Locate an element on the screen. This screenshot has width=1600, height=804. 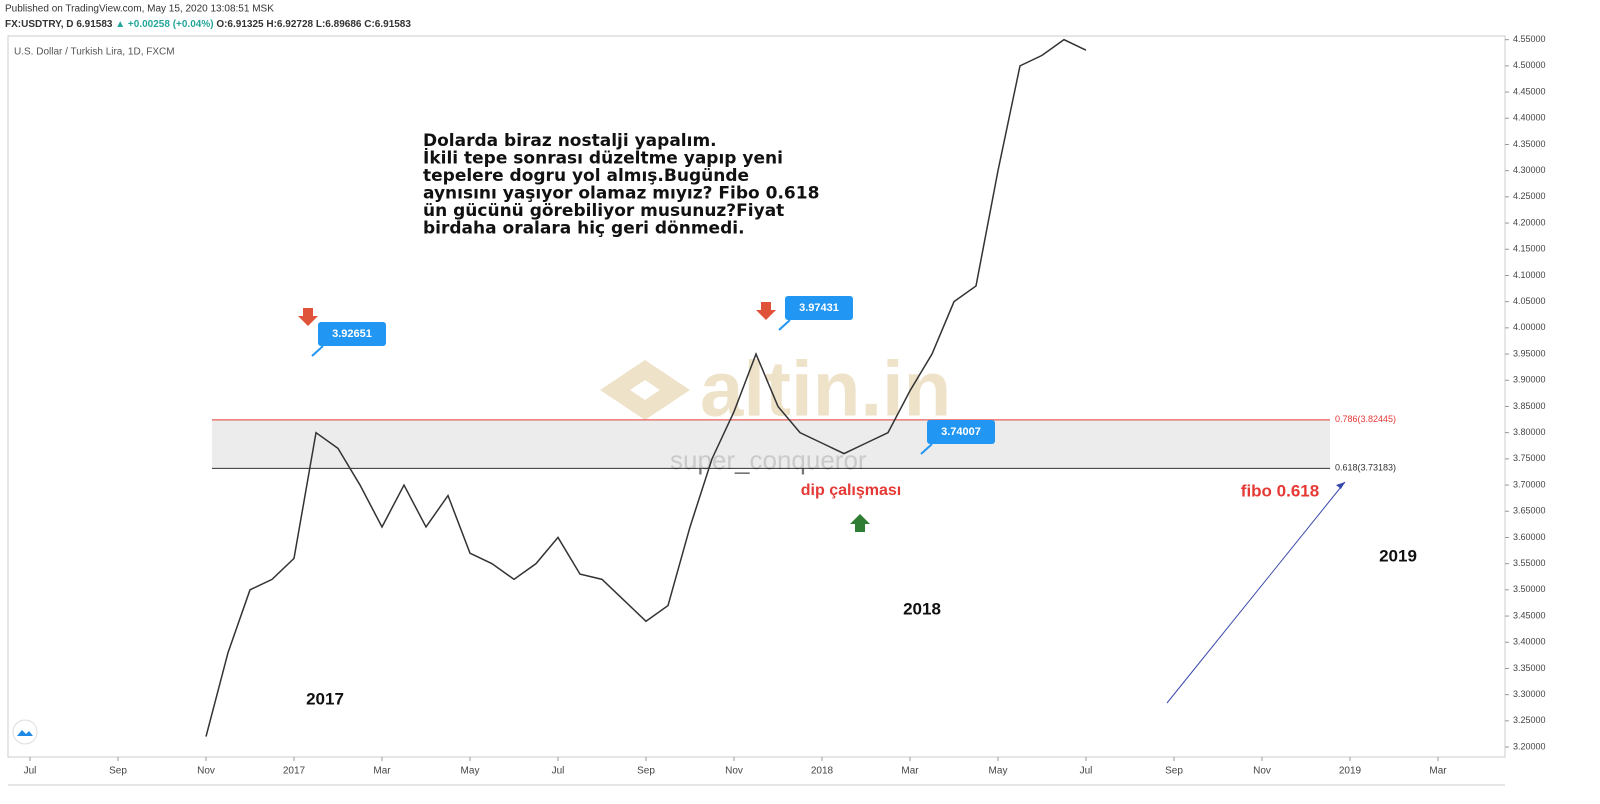
fib-zone is located at coordinates (771, 444).